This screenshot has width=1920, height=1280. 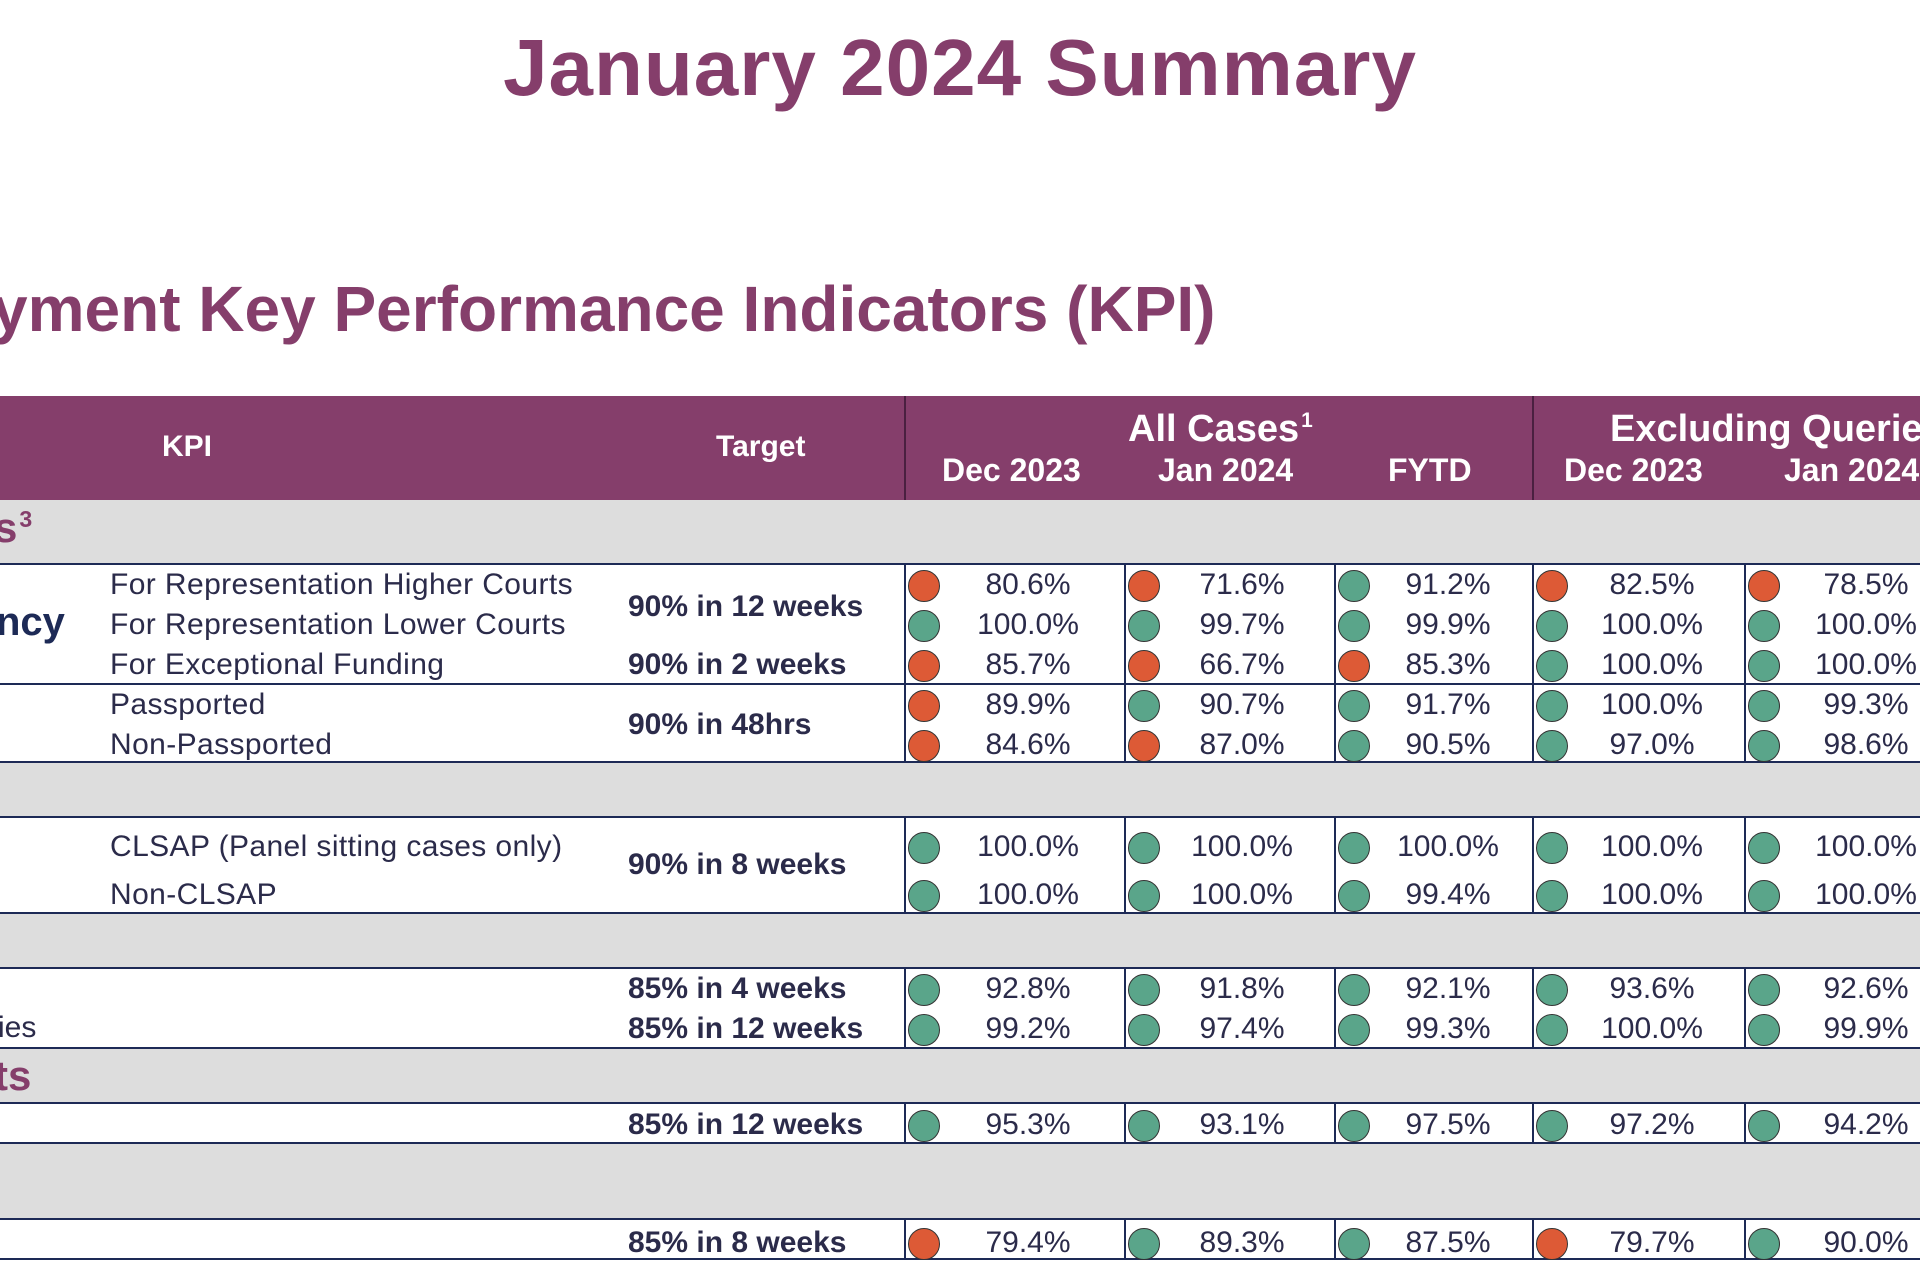 I want to click on kpi-value: 90.7%, so click(x=1242, y=704).